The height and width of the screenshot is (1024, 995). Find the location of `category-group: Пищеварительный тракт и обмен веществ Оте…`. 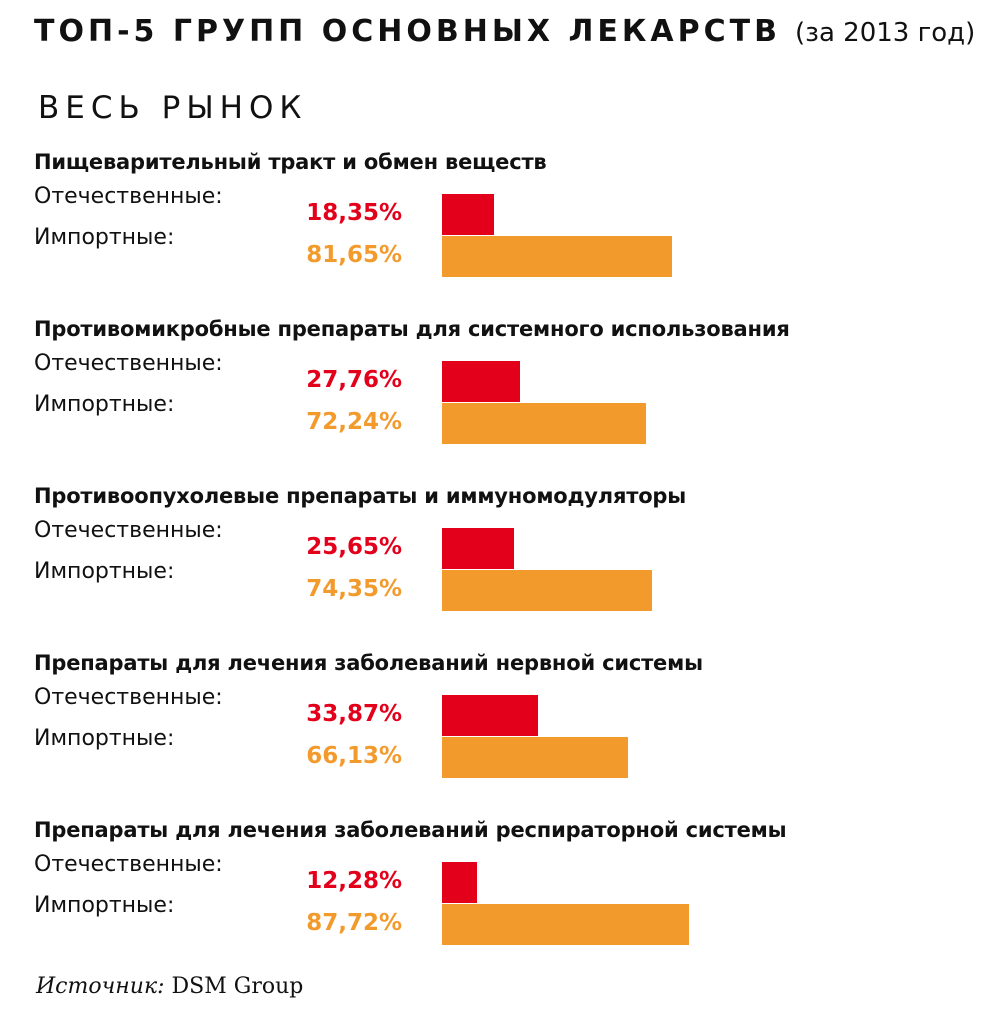

category-group: Пищеварительный тракт и обмен веществ Оте… is located at coordinates (497, 225).